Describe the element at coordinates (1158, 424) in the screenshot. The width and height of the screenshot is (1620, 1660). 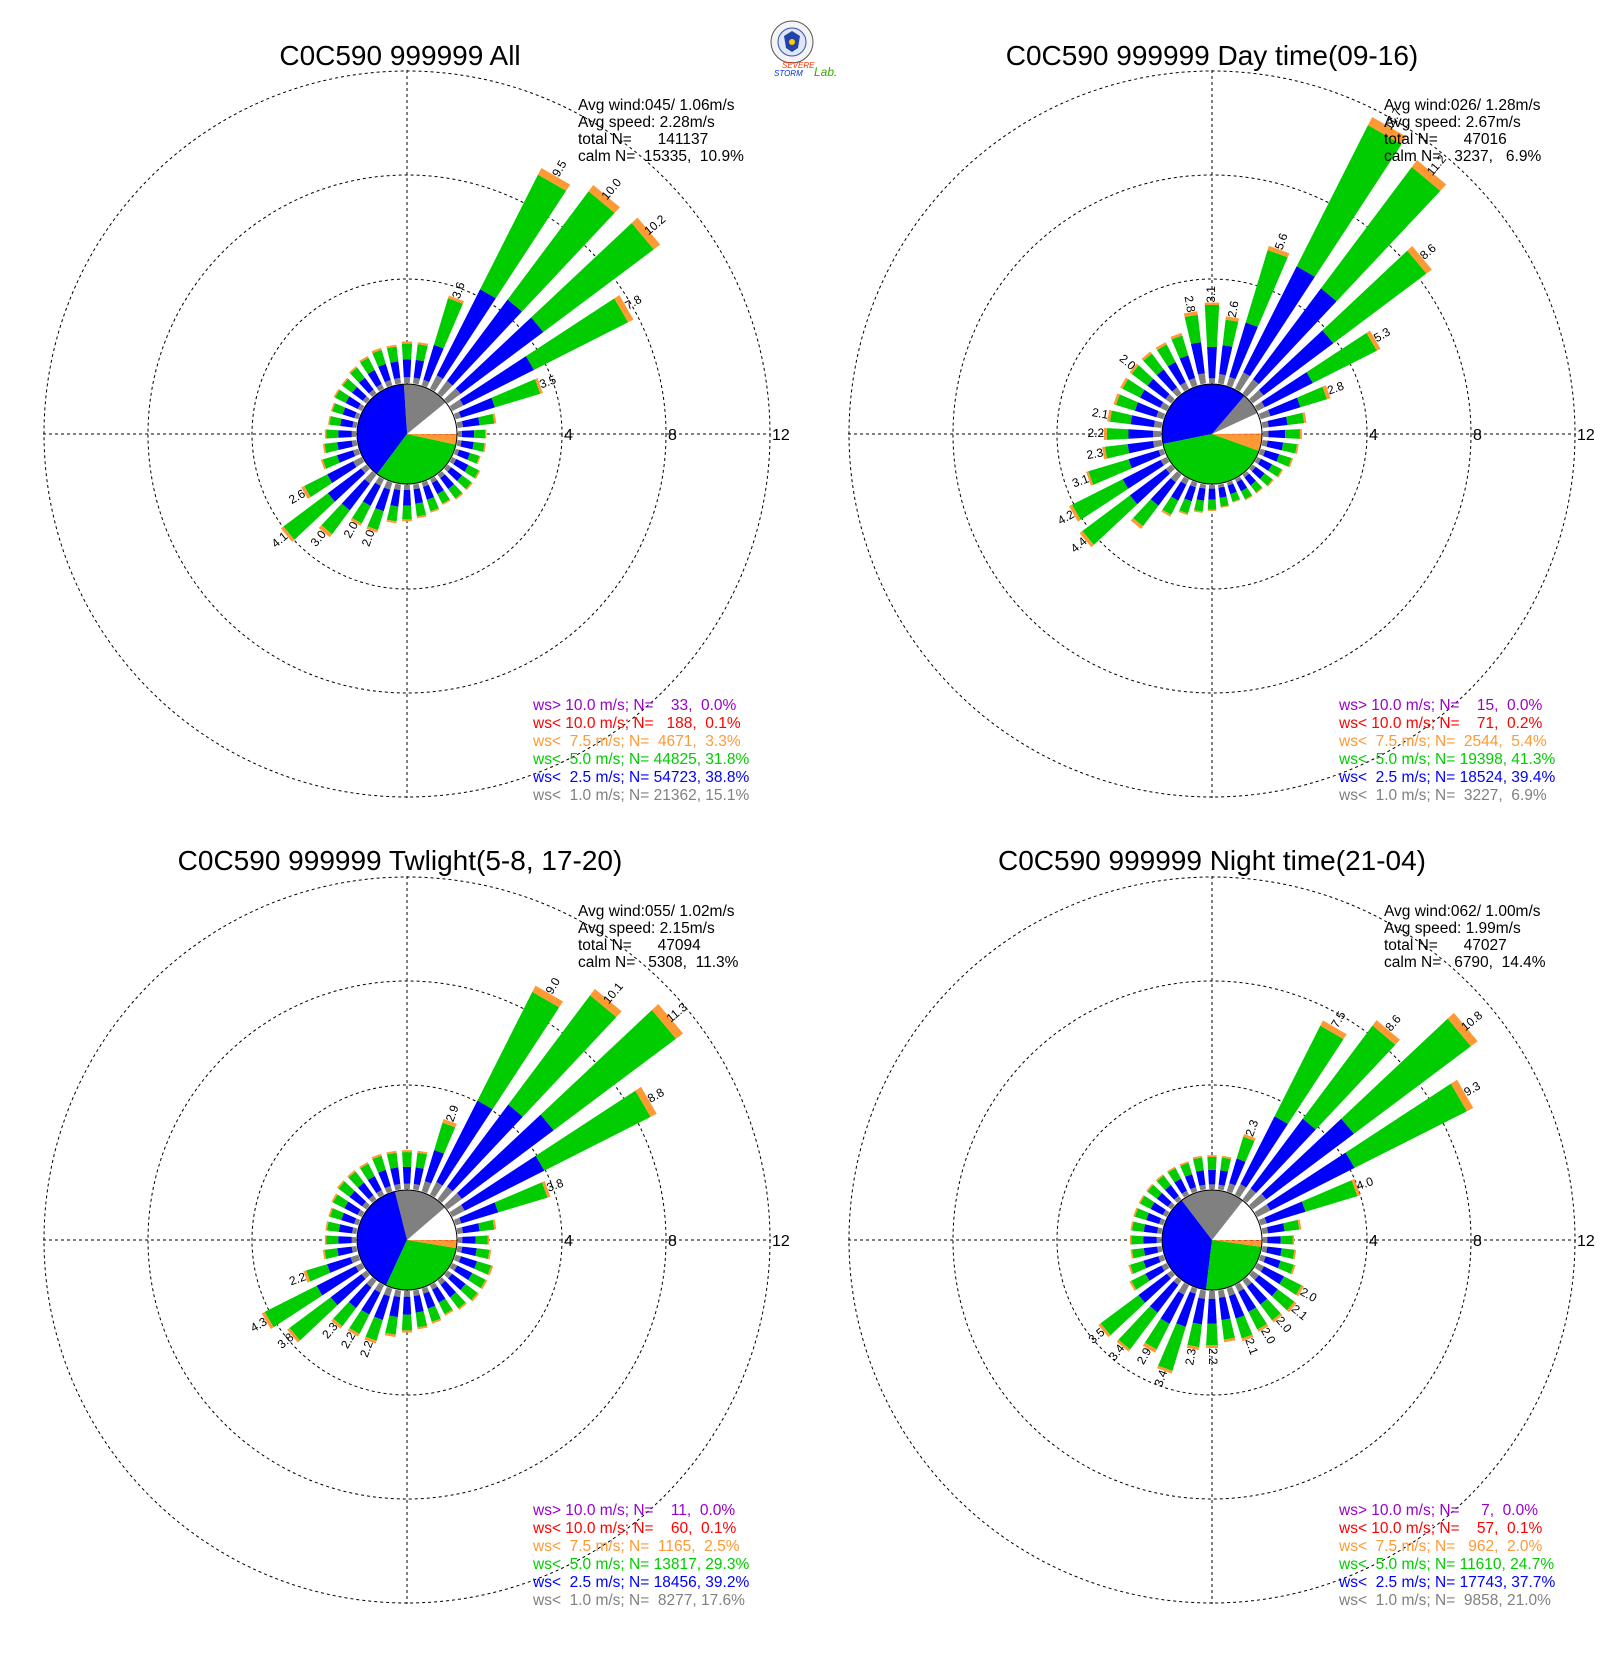
I see `rose-bar-280-lt1` at that location.